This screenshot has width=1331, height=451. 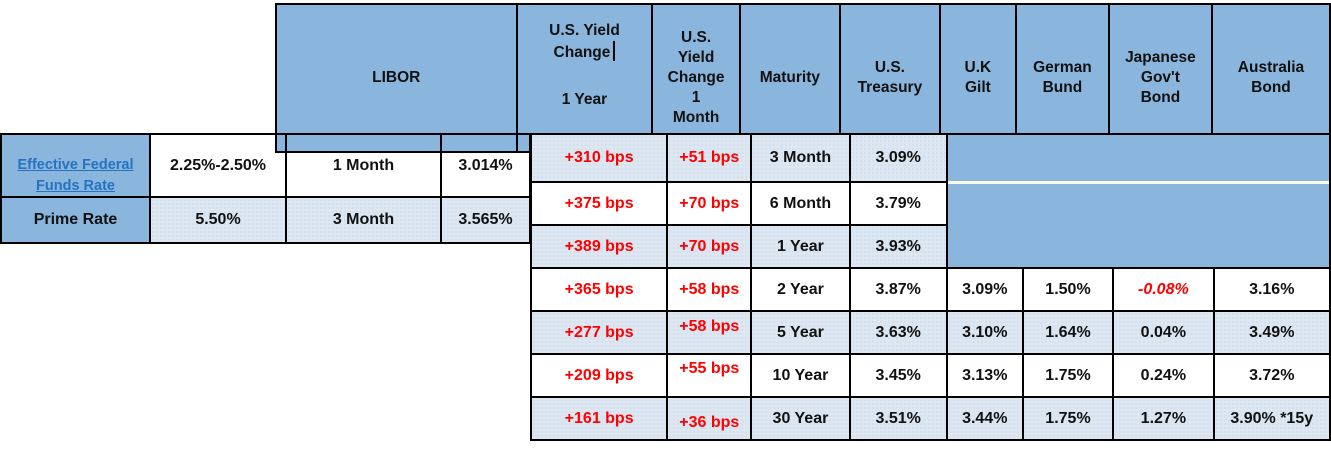 What do you see at coordinates (898, 246) in the screenshot?
I see `us-treasury-cell: 3.93%` at bounding box center [898, 246].